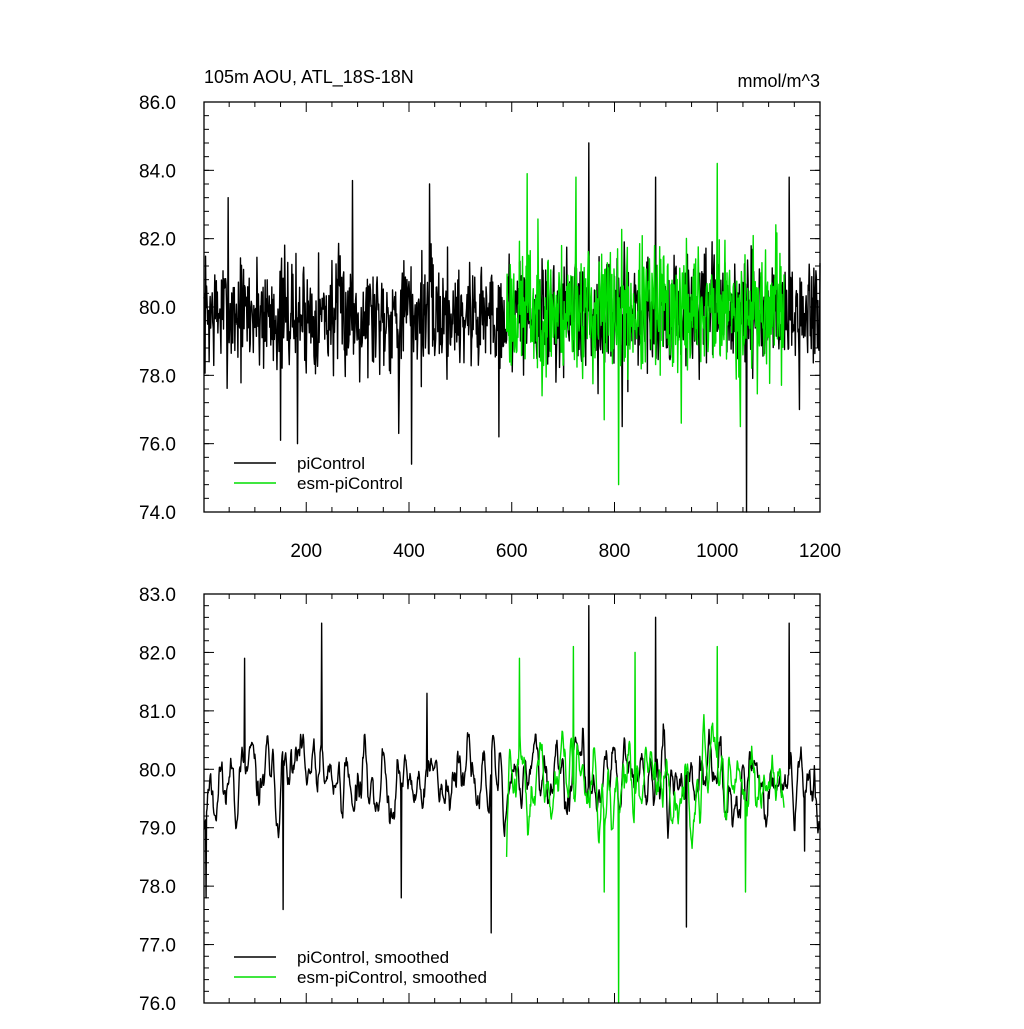 The height and width of the screenshot is (1029, 1024). What do you see at coordinates (157, 946) in the screenshot?
I see `y-tick-label: 77.0` at bounding box center [157, 946].